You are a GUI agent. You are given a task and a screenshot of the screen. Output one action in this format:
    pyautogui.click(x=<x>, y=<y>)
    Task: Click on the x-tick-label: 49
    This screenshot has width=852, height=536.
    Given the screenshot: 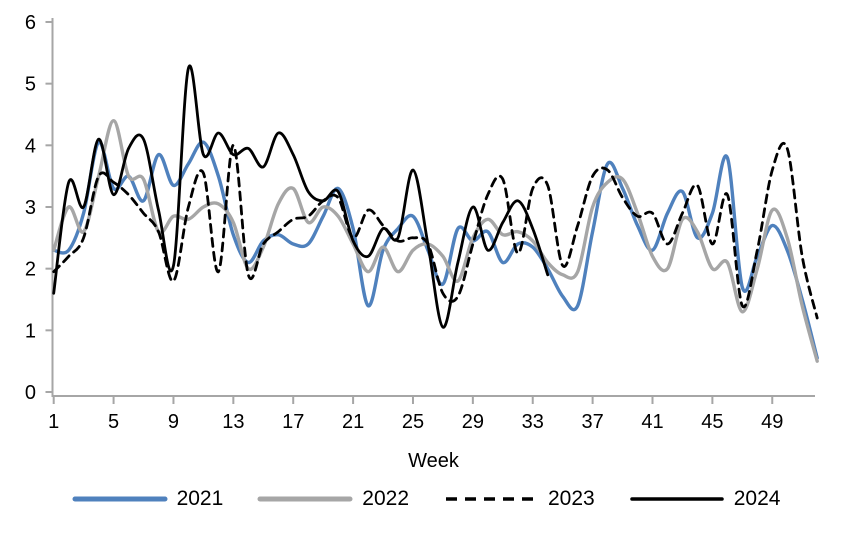 What is the action you would take?
    pyautogui.click(x=772, y=422)
    